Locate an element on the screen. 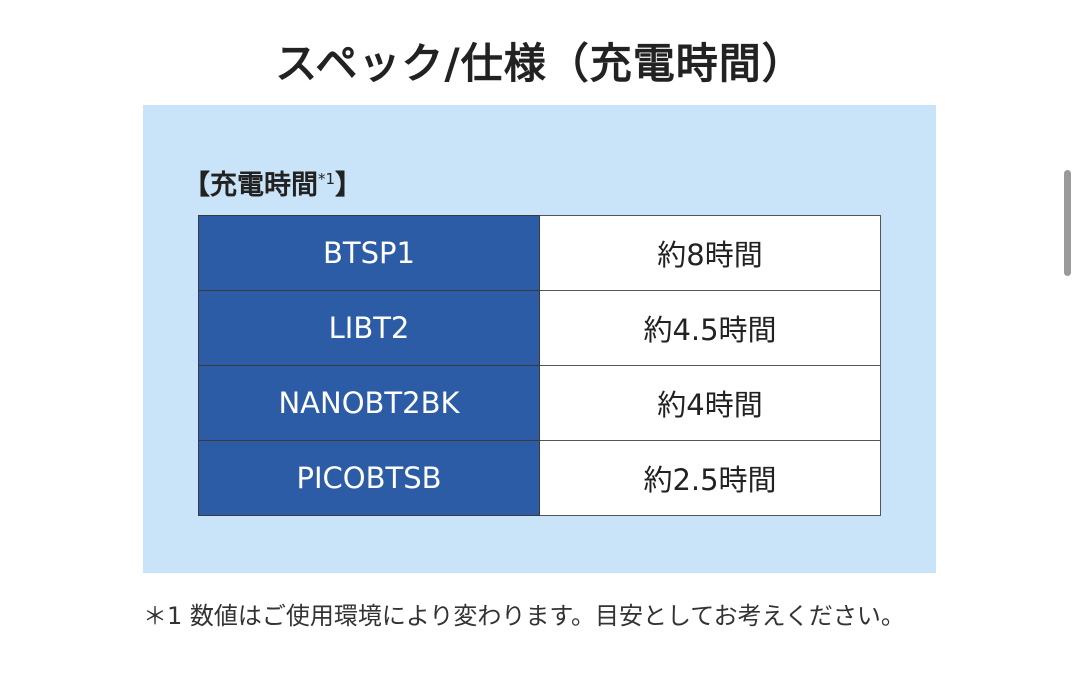  scrollbar is located at coordinates (1067, 223).